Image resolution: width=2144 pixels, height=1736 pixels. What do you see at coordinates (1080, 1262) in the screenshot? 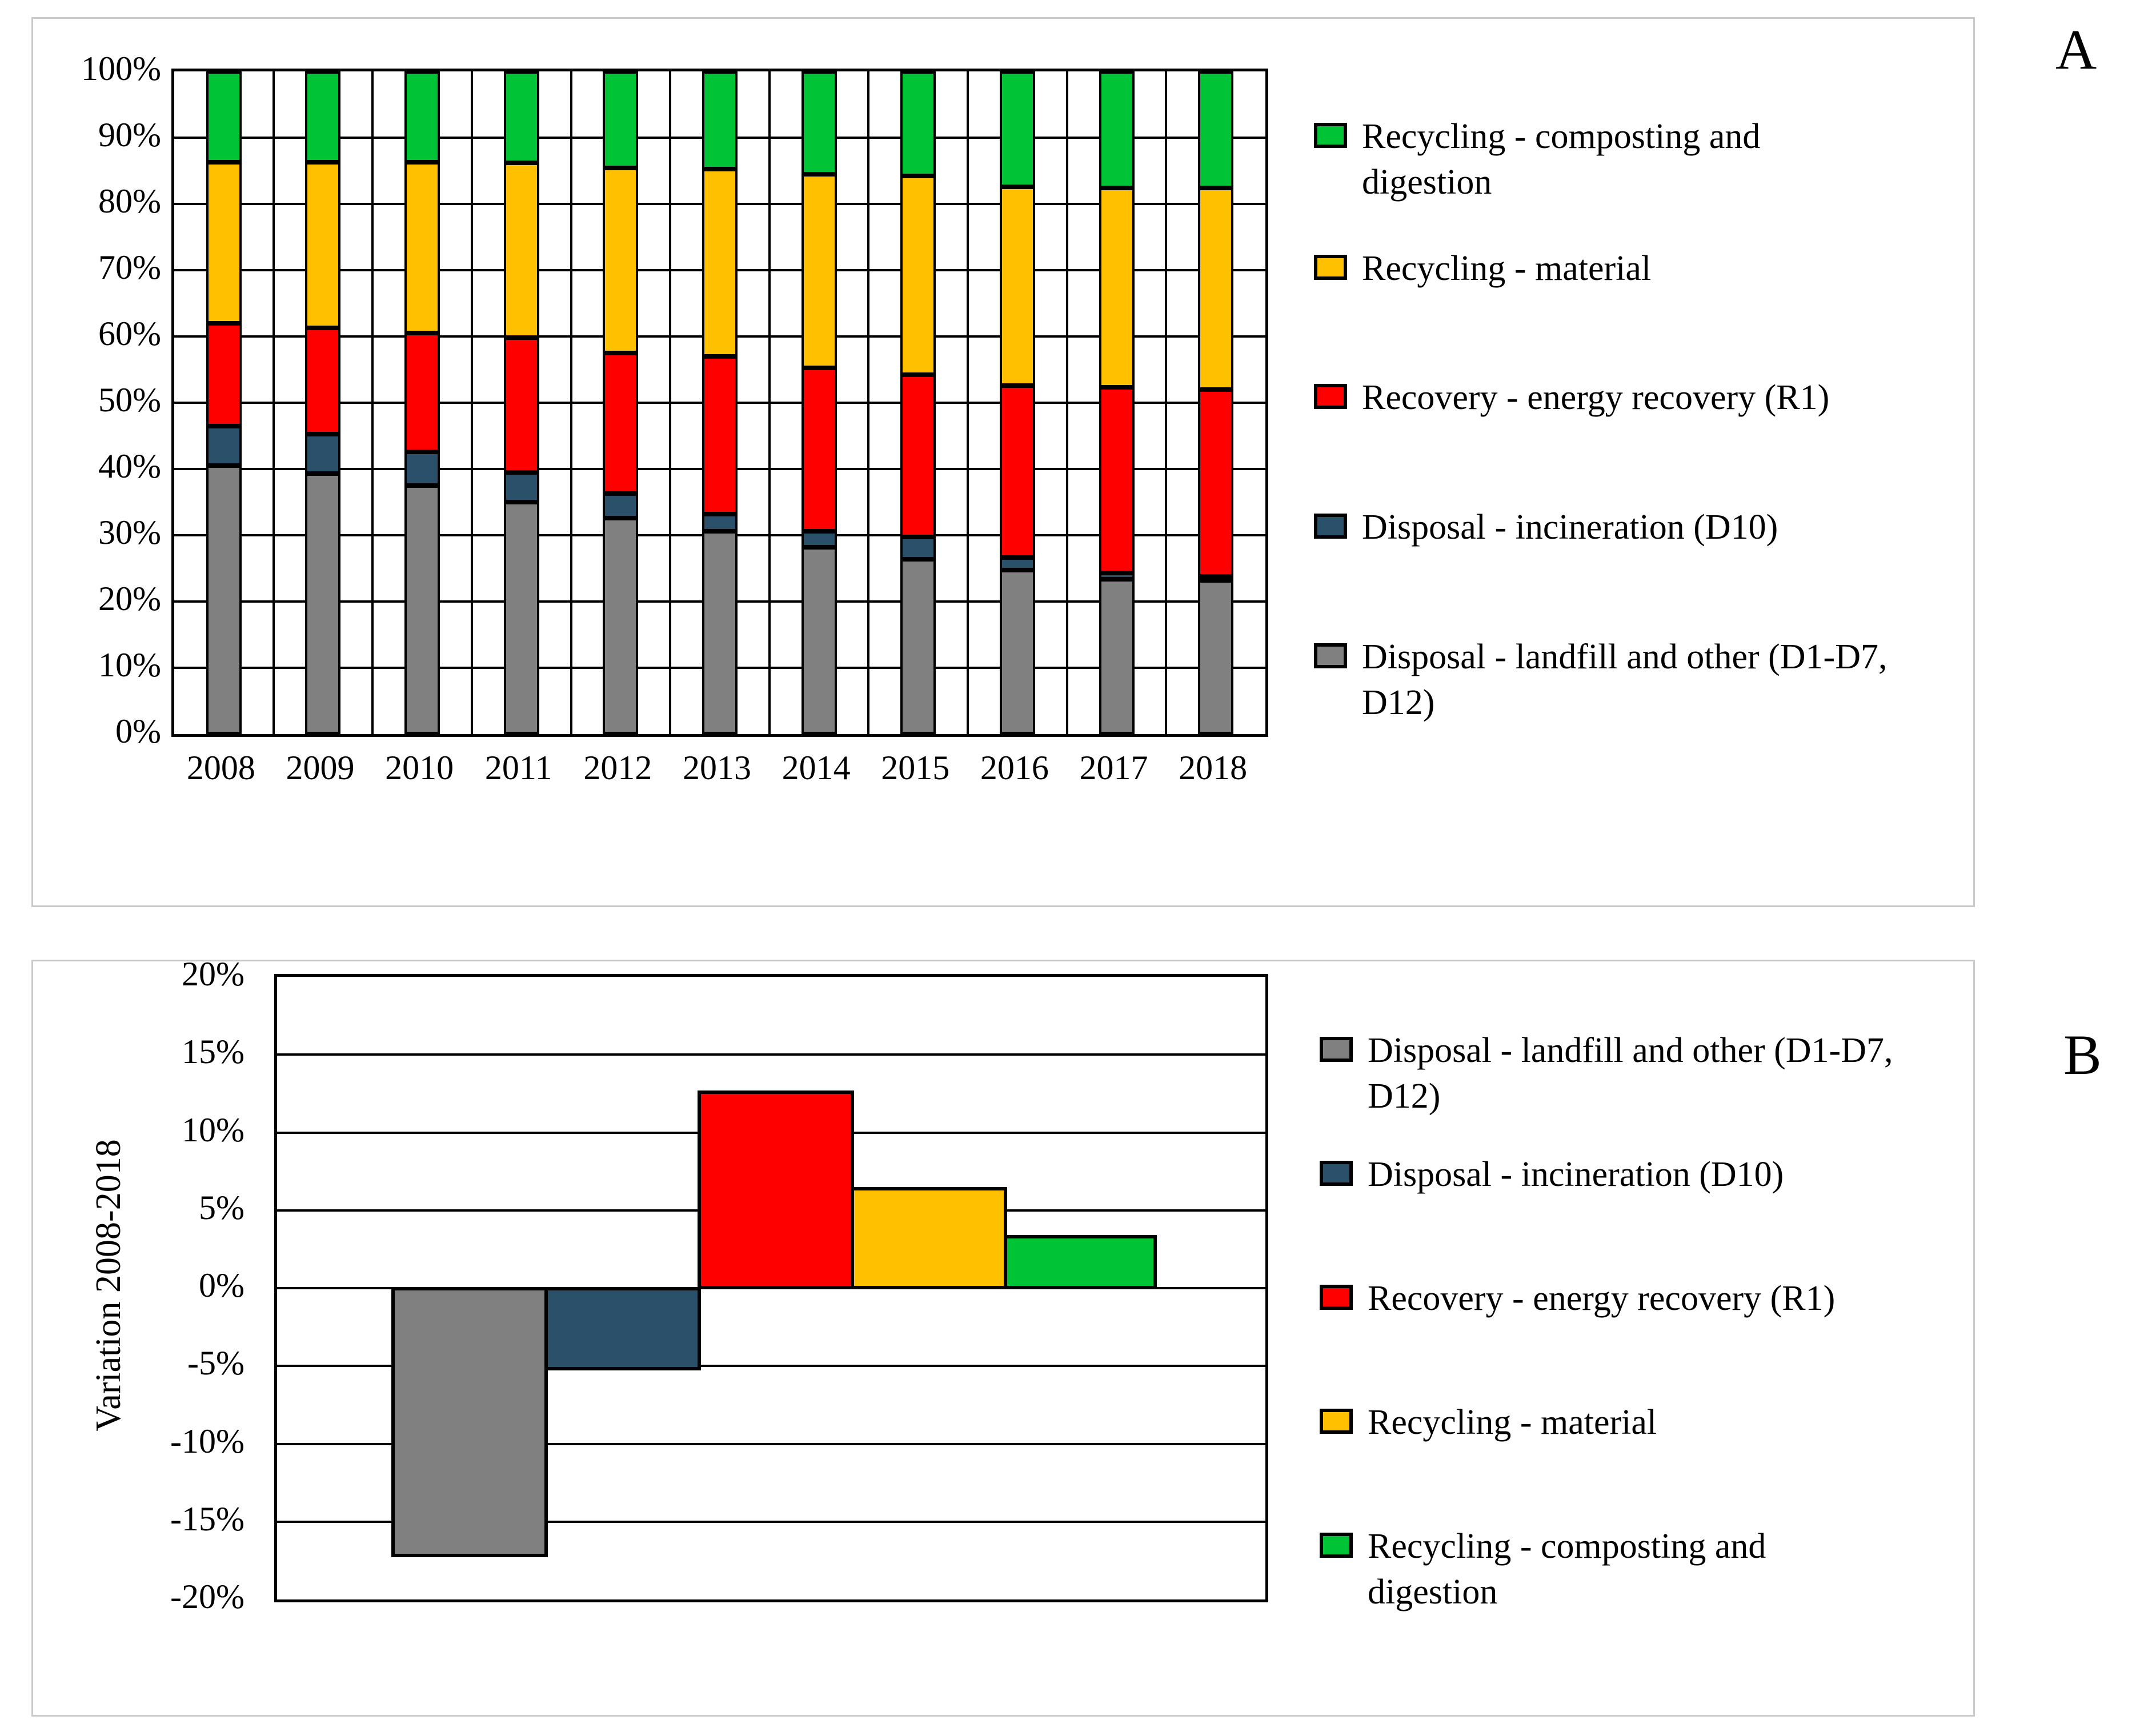
I see `chart-b-bar-green` at bounding box center [1080, 1262].